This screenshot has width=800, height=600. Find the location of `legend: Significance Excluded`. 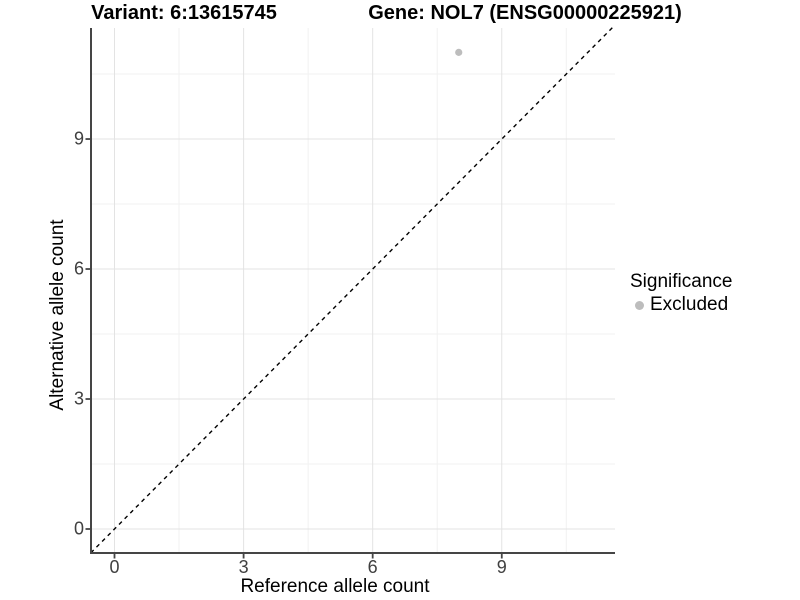

legend: Significance Excluded is located at coordinates (681, 293).